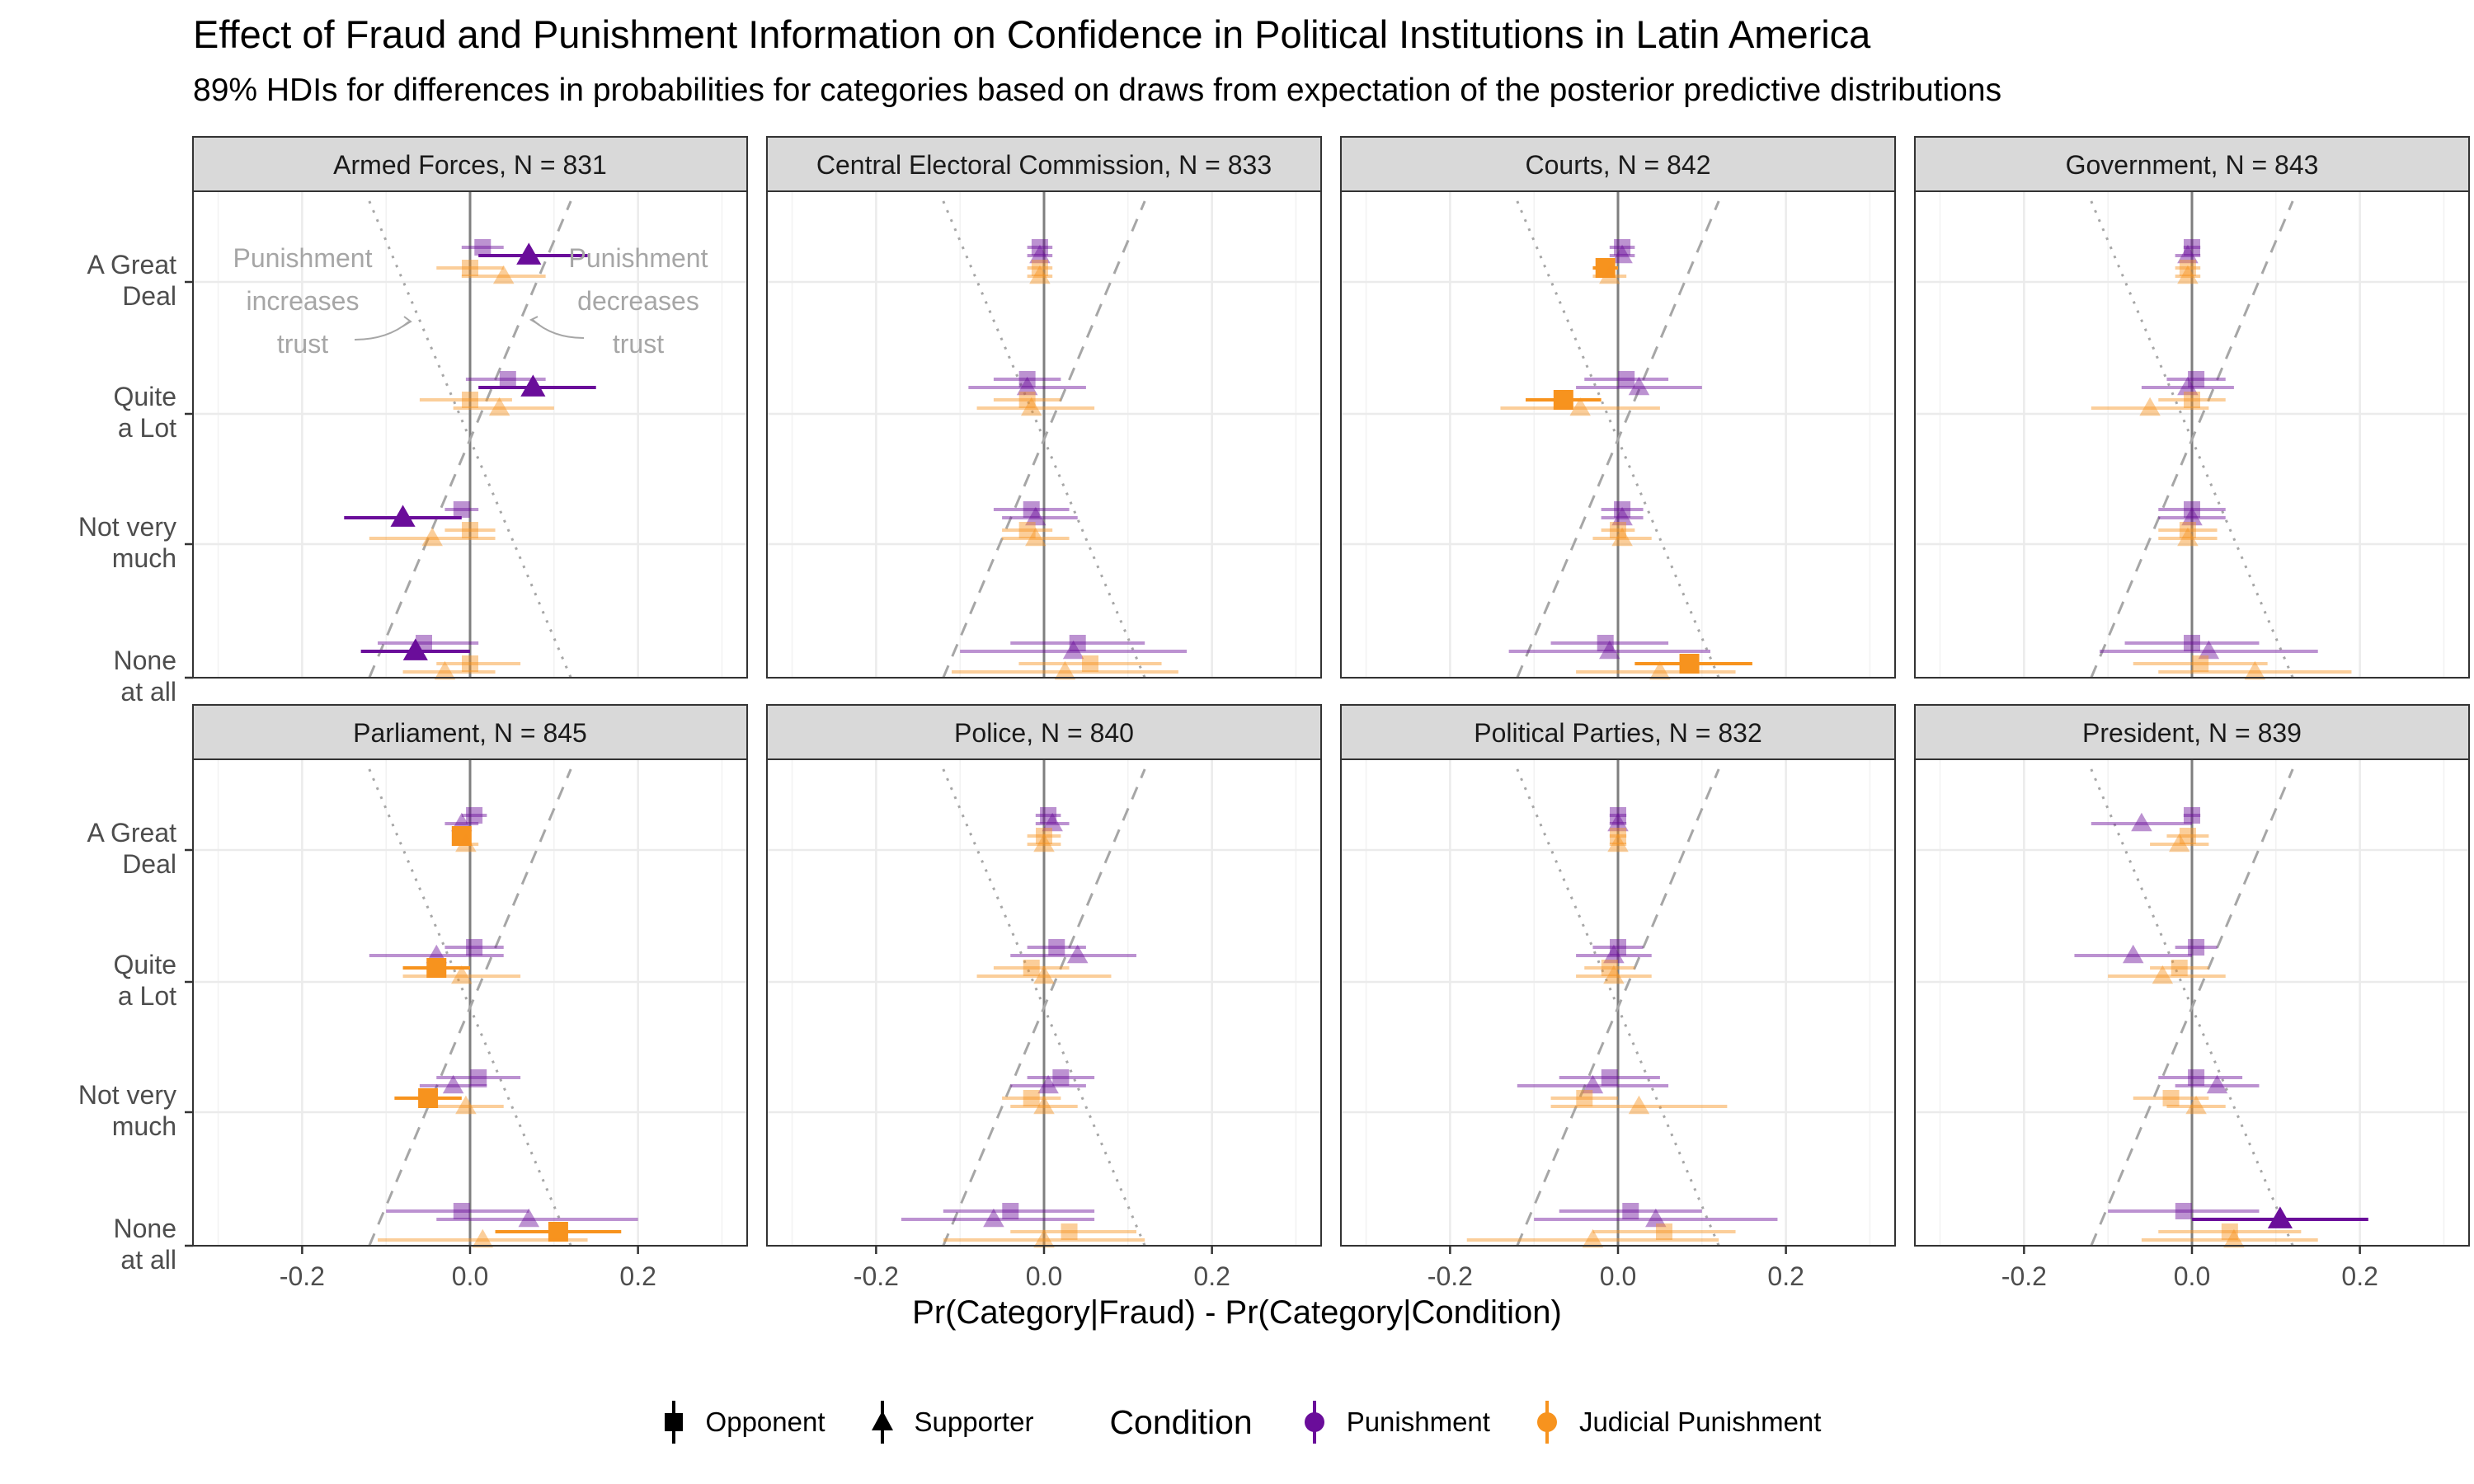 The height and width of the screenshot is (1484, 2474). Describe the element at coordinates (638, 258) in the screenshot. I see `annotation-line: Punishment` at that location.